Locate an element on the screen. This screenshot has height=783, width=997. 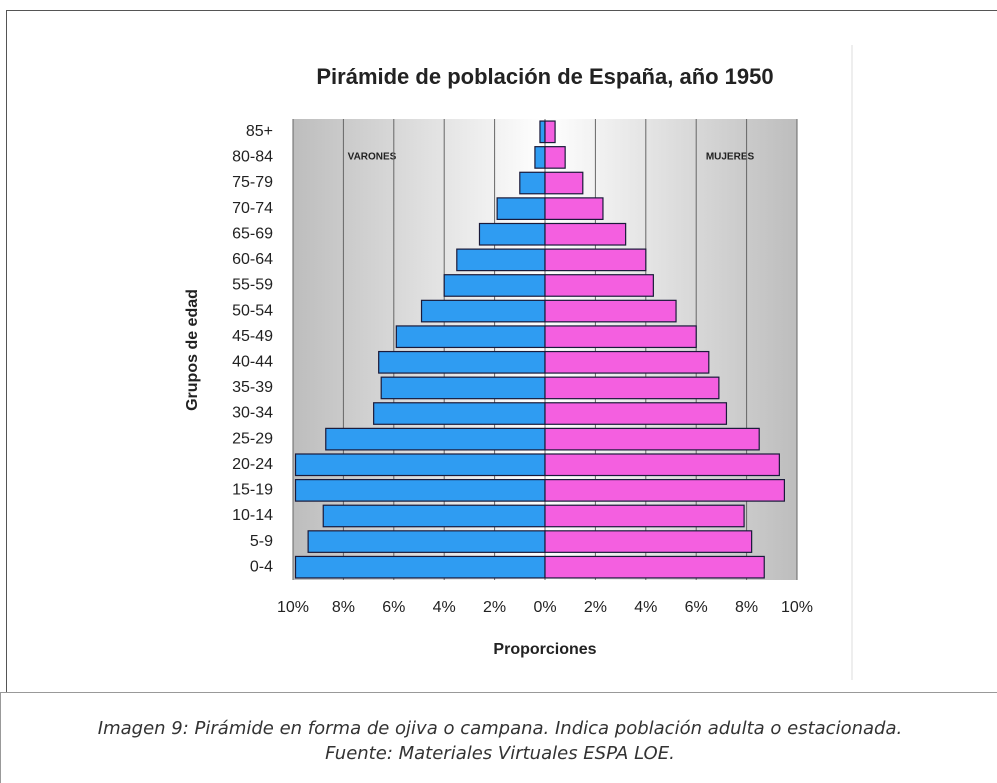
y-tick-label: 60-64 is located at coordinates (252, 259).